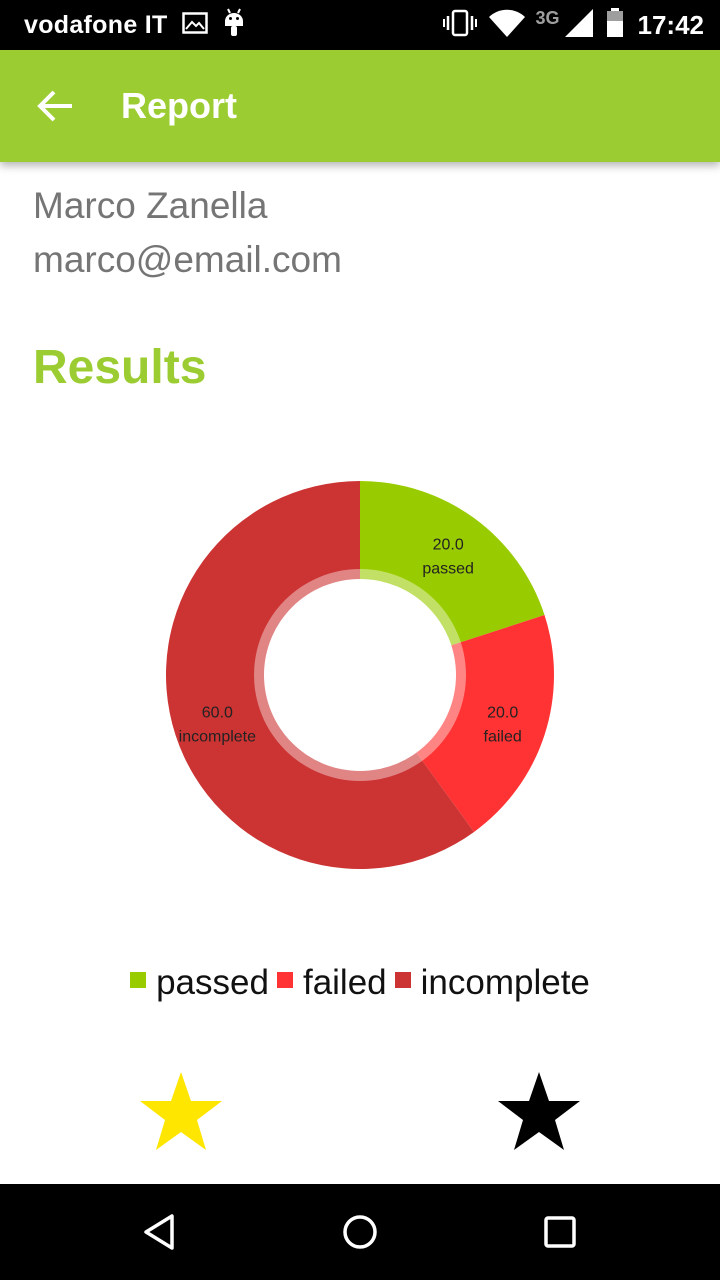  I want to click on slice-label-failed: 20.0 failed, so click(503, 724).